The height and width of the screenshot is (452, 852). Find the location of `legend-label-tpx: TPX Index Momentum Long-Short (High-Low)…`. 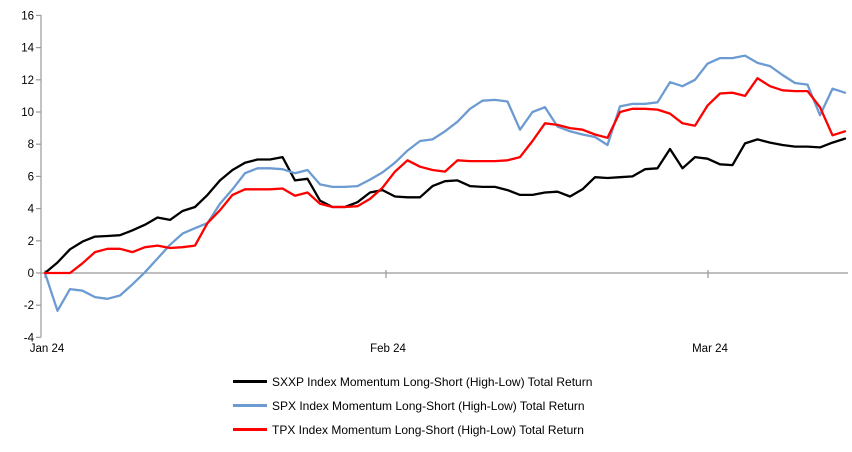

legend-label-tpx: TPX Index Momentum Long-Short (High-Low)… is located at coordinates (428, 429).